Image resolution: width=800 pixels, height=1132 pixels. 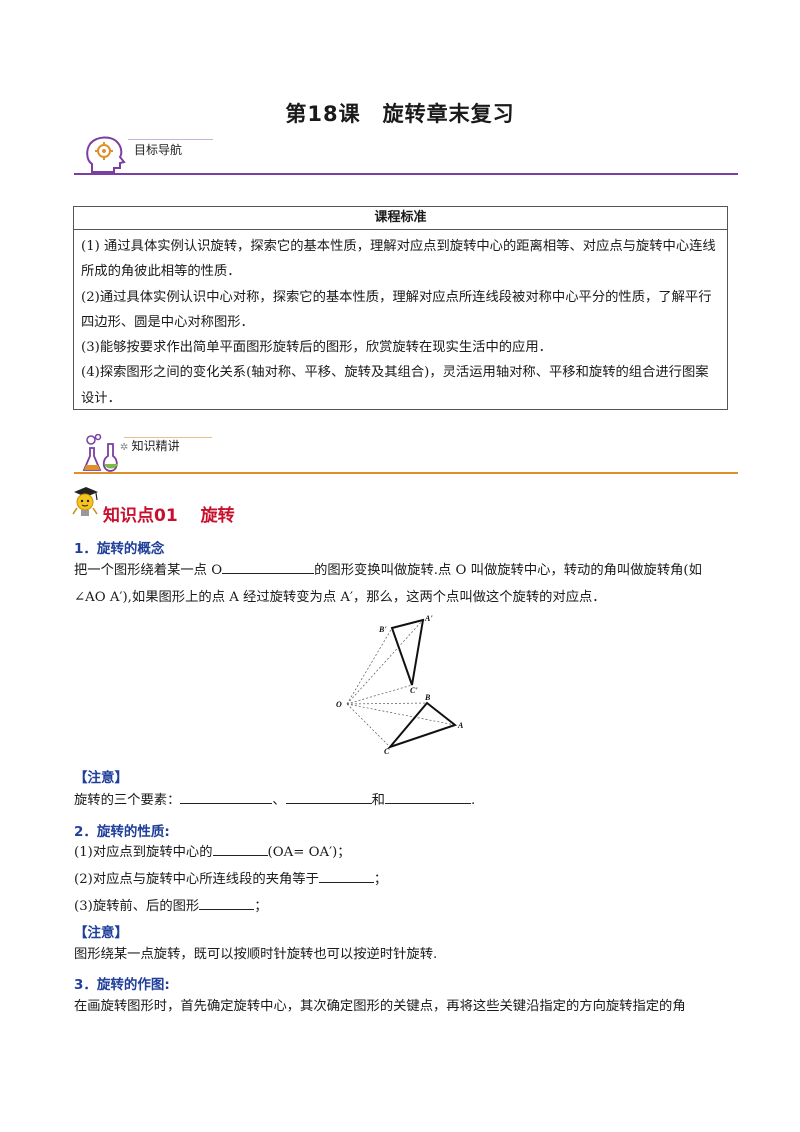 I want to click on flask-icon, so click(x=103, y=453).